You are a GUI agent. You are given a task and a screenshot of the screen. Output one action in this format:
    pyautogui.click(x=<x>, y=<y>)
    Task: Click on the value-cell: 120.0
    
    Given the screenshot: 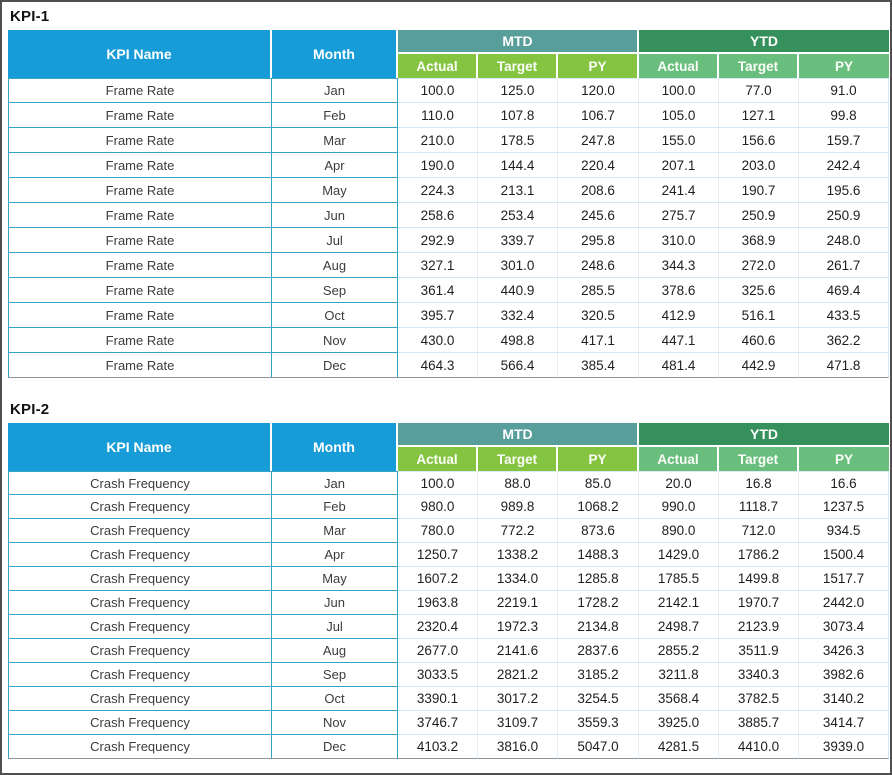 What is the action you would take?
    pyautogui.click(x=599, y=90)
    